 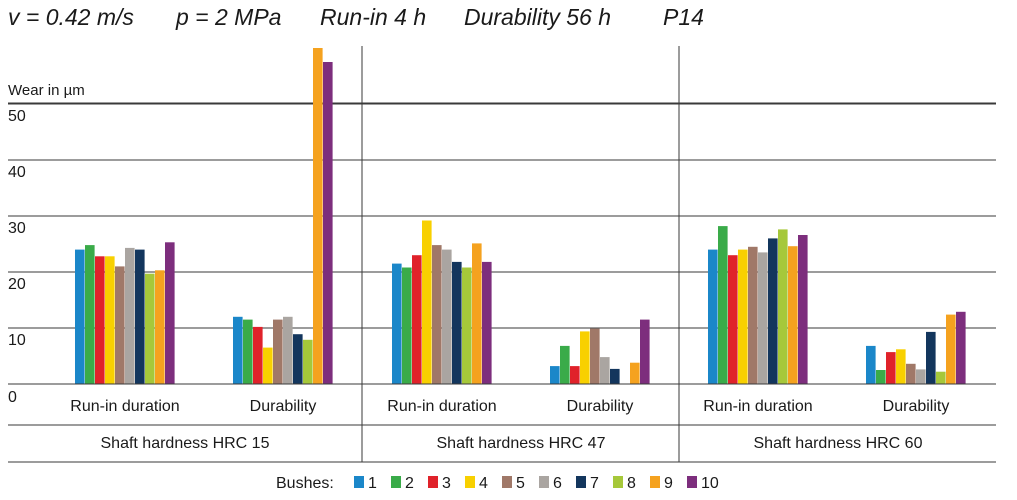 What do you see at coordinates (17, 116) in the screenshot?
I see `y-tick-label: 50` at bounding box center [17, 116].